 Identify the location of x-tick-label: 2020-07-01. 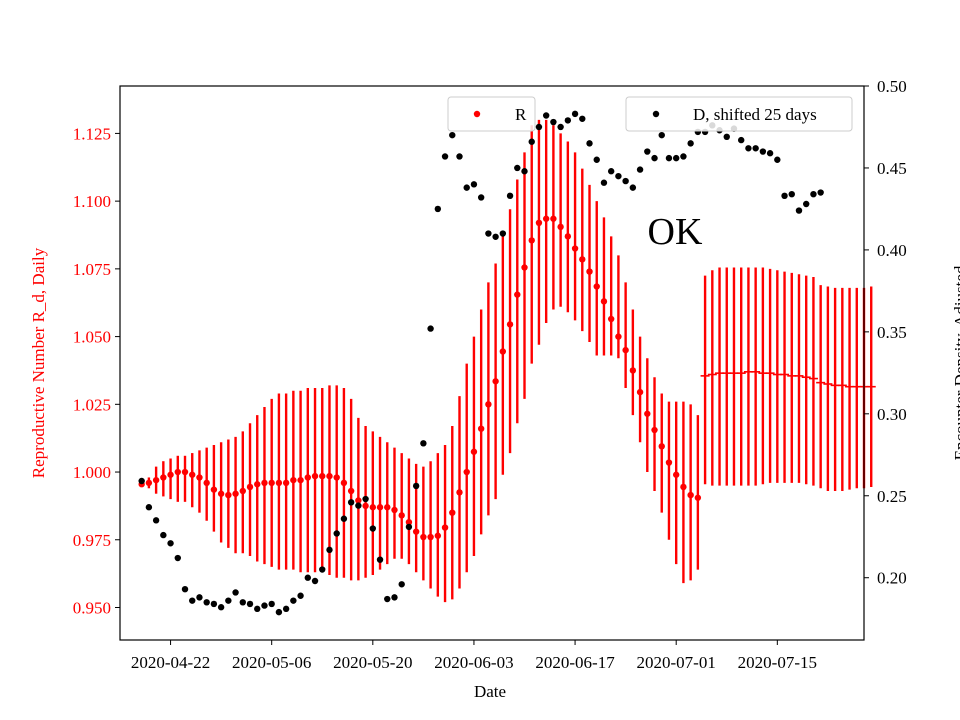
(676, 662).